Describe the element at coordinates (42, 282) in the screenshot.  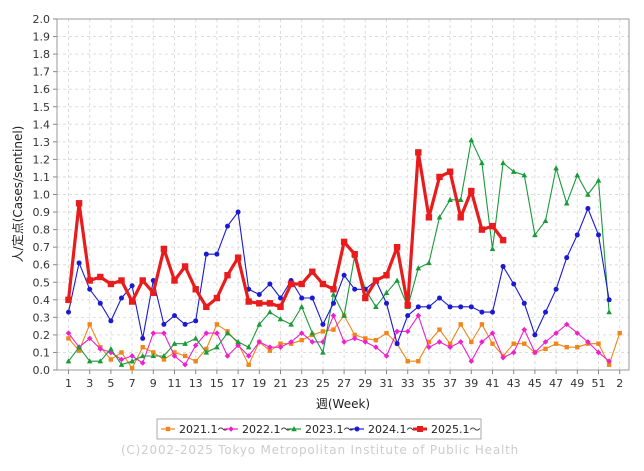
I see `y-tick-label: 0.5` at that location.